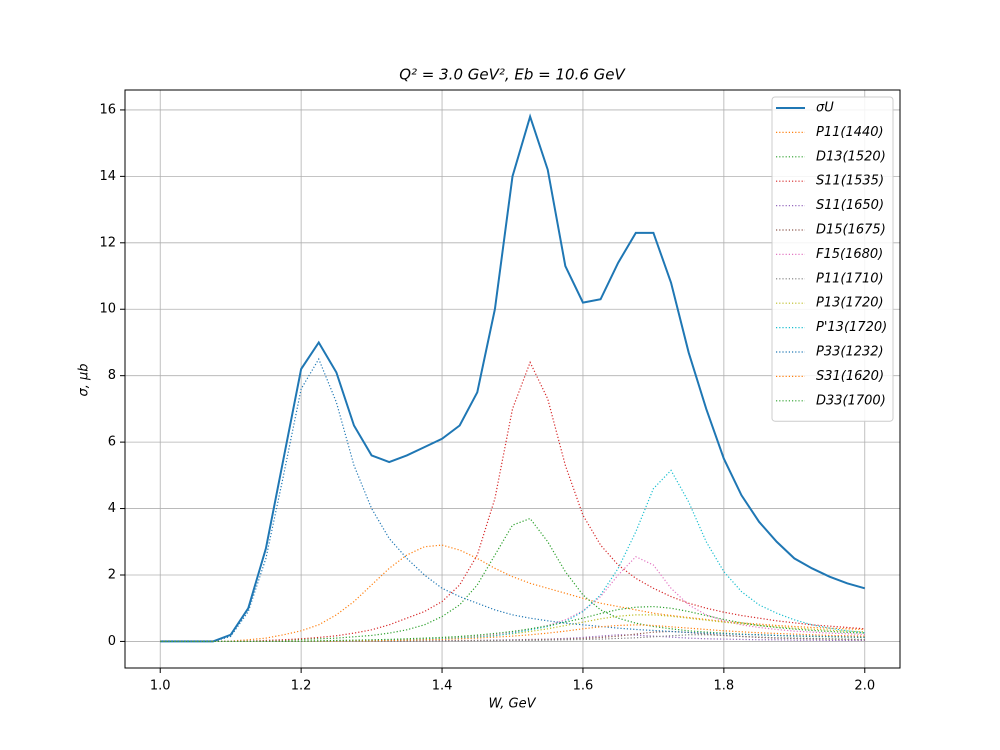  Describe the element at coordinates (112, 641) in the screenshot. I see `y-tick-label: 0` at that location.